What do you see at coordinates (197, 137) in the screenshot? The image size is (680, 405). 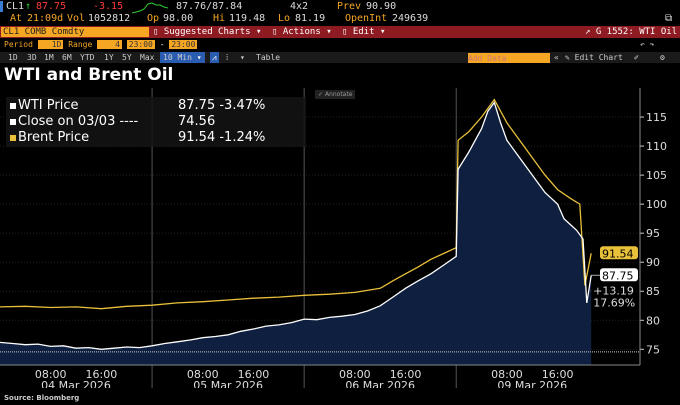 I see `legend-value: 91.54` at bounding box center [197, 137].